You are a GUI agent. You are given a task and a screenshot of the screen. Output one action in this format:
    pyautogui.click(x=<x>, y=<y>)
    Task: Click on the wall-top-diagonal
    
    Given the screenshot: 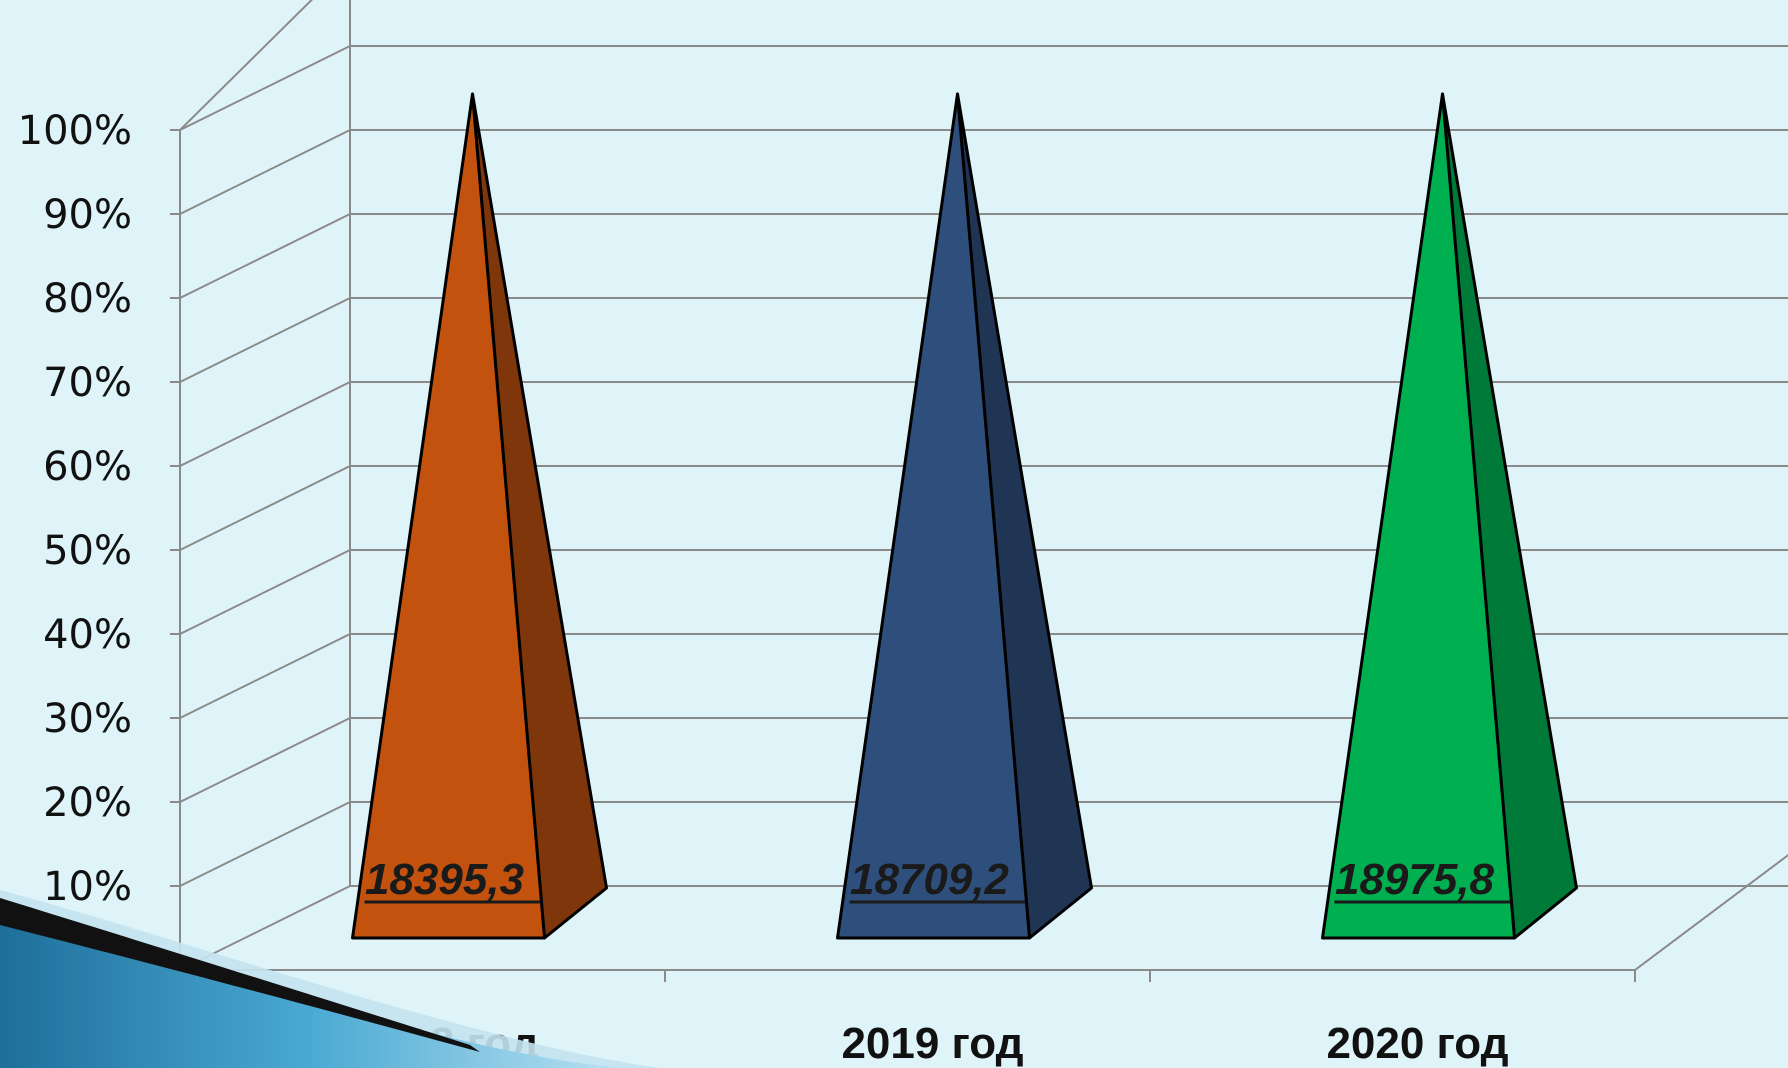 What is the action you would take?
    pyautogui.click(x=246, y=65)
    